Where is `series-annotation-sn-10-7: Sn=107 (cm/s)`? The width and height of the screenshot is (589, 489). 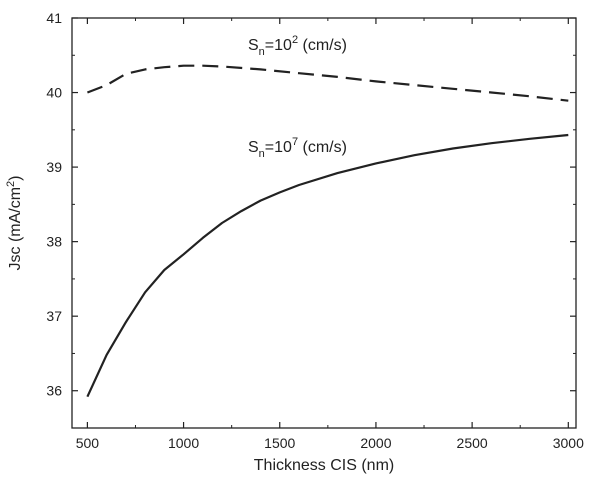 series-annotation-sn-10-7: Sn=107 (cm/s) is located at coordinates (297, 148).